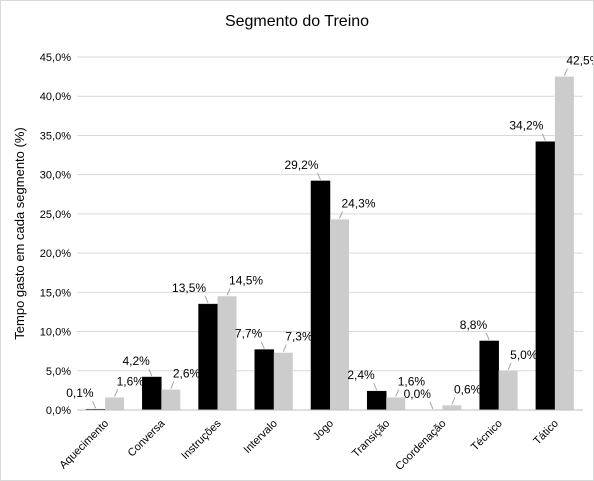 This screenshot has height=481, width=594. What do you see at coordinates (323, 430) in the screenshot?
I see `x-tick-label: Jogo` at bounding box center [323, 430].